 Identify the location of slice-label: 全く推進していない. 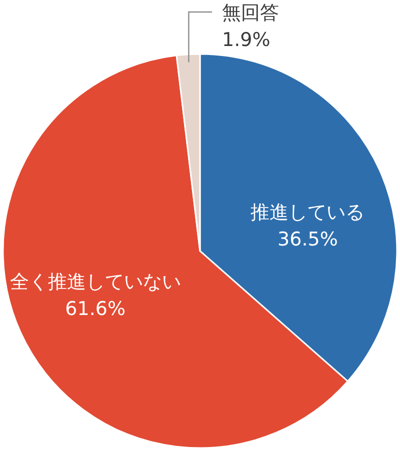
(95, 281).